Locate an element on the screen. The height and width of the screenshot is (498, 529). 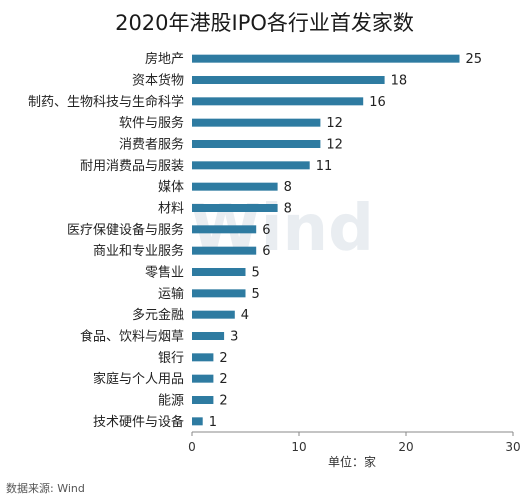
value-label: 25 is located at coordinates (474, 59).